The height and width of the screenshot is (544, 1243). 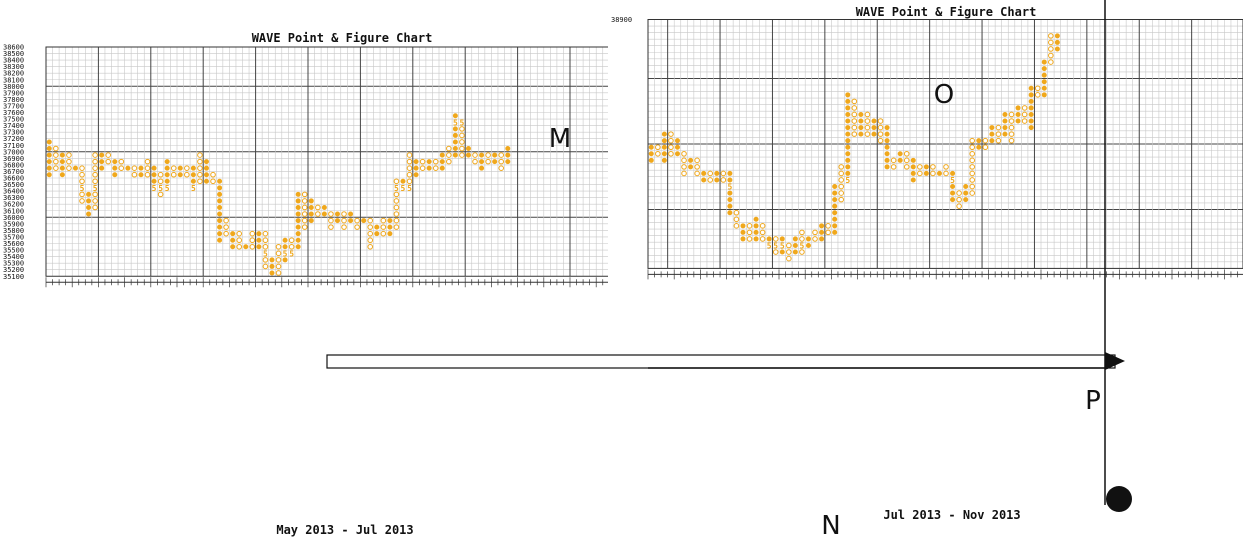 I want to click on y-tick-label: 37800, so click(x=13, y=100).